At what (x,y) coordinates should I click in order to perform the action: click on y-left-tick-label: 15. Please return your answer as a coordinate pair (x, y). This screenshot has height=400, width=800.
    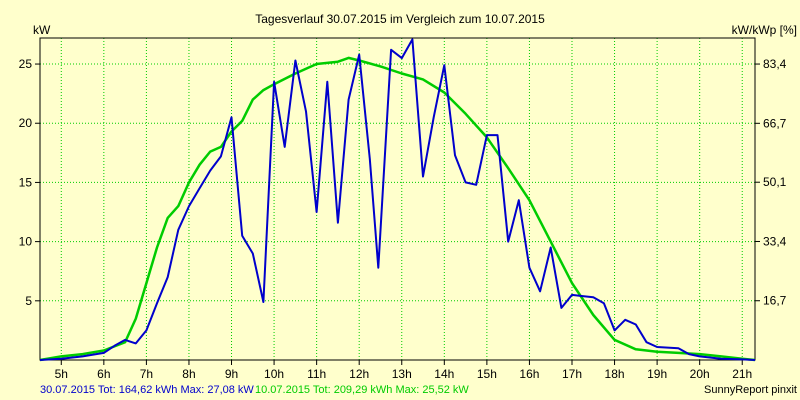
    Looking at the image, I should click on (26, 182).